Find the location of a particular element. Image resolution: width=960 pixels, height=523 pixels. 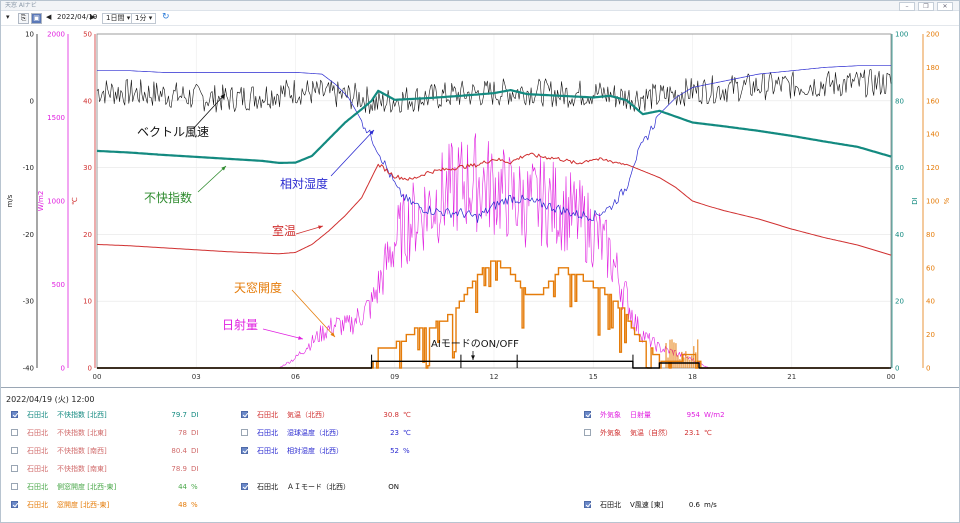

range-select-label: 1日間 is located at coordinates (115, 18).